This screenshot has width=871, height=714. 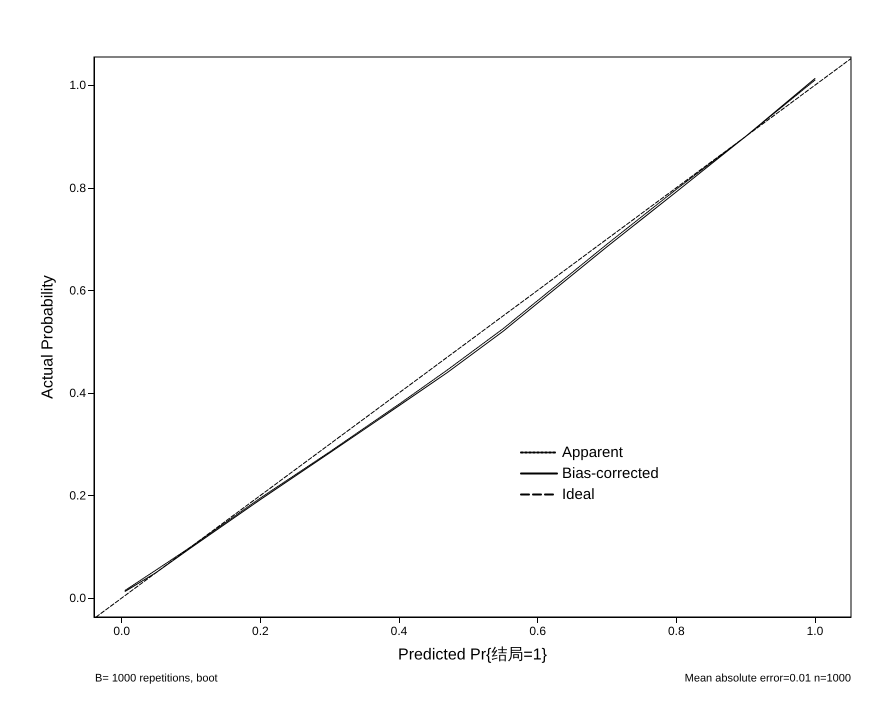 What do you see at coordinates (77, 290) in the screenshot?
I see `y-tick-label: 0.6` at bounding box center [77, 290].